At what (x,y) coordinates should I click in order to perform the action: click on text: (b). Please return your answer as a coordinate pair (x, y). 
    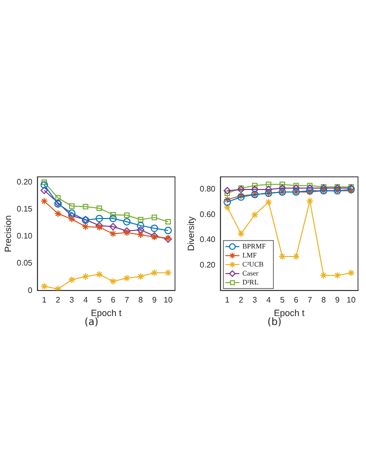
    Looking at the image, I should click on (274, 322).